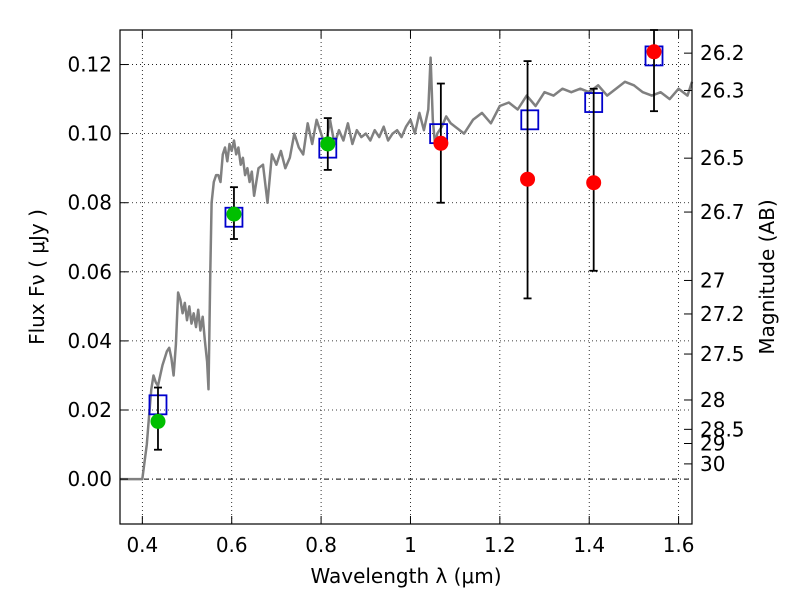 This screenshot has height=600, width=800. Describe the element at coordinates (722, 354) in the screenshot. I see `right-tick-label: 27.5` at that location.